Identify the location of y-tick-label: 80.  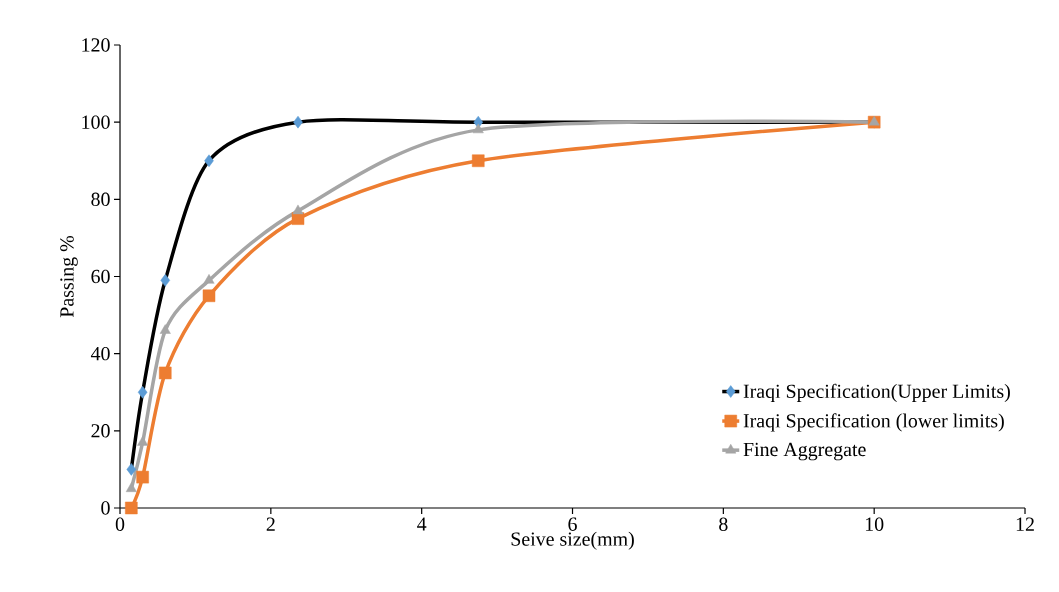
(100, 199).